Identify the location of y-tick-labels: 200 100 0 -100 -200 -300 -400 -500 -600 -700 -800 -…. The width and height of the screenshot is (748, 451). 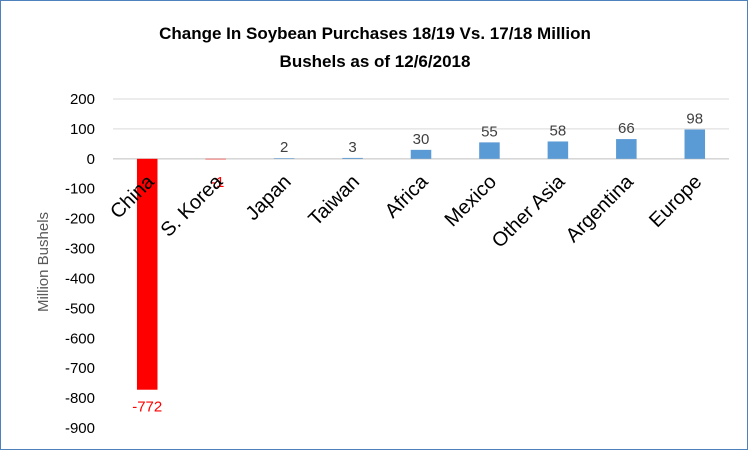
(80, 264).